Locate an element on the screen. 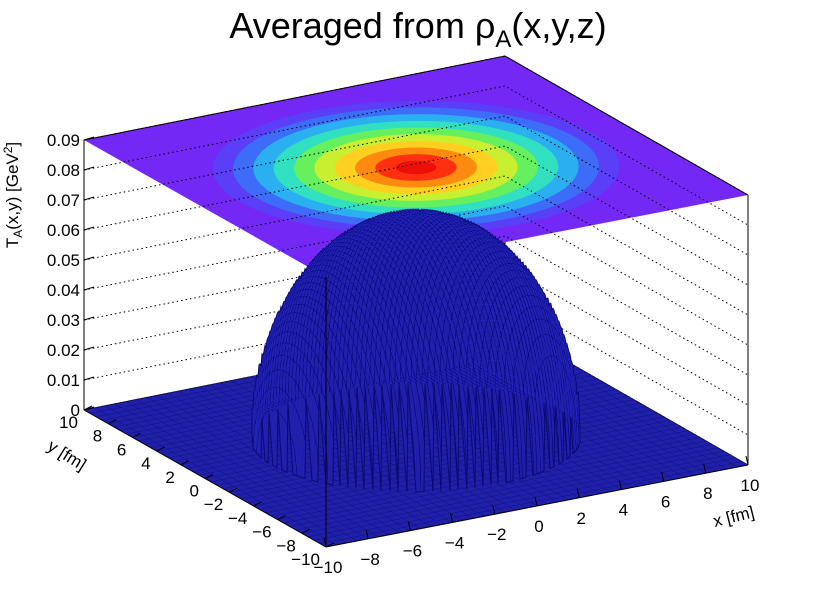 This screenshot has height=608, width=830. x-tick-label: −6 is located at coordinates (412, 551).